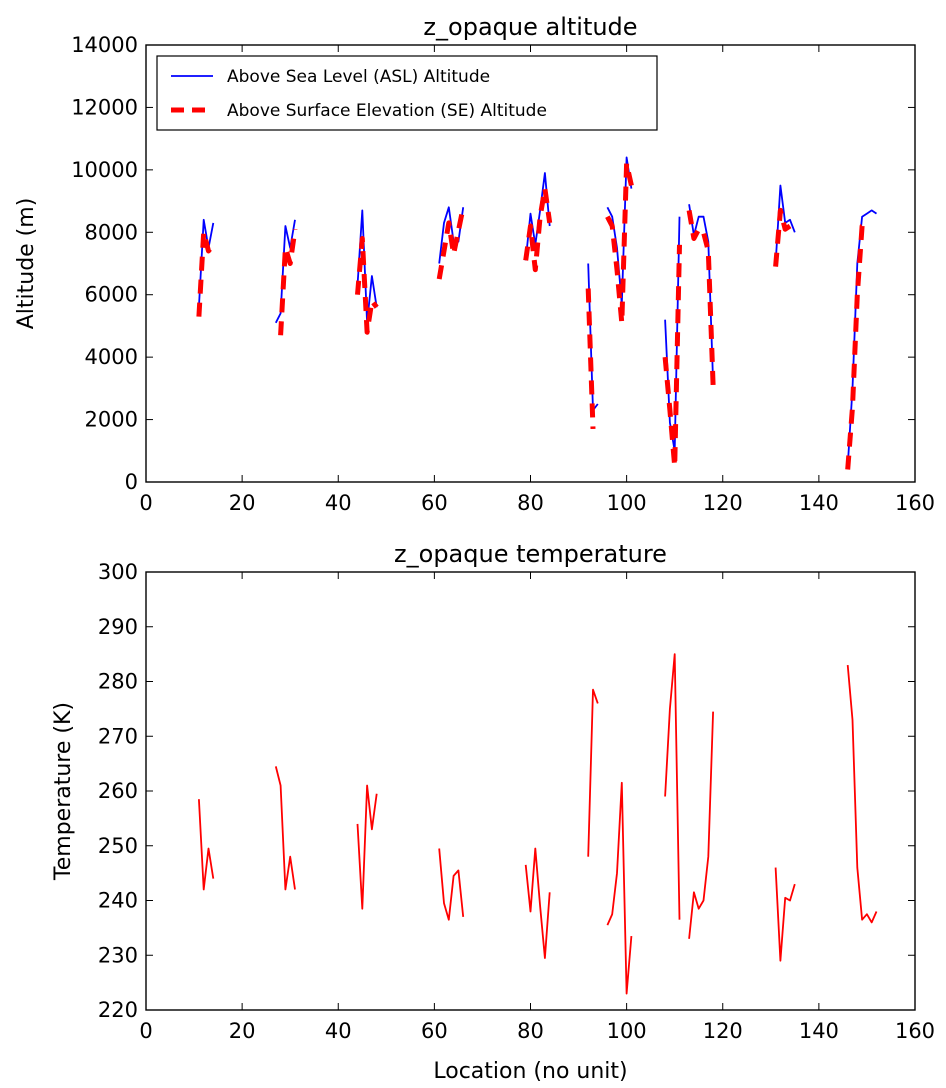 The width and height of the screenshot is (946, 1088). I want to click on y-tick-label: 8000, so click(111, 232).